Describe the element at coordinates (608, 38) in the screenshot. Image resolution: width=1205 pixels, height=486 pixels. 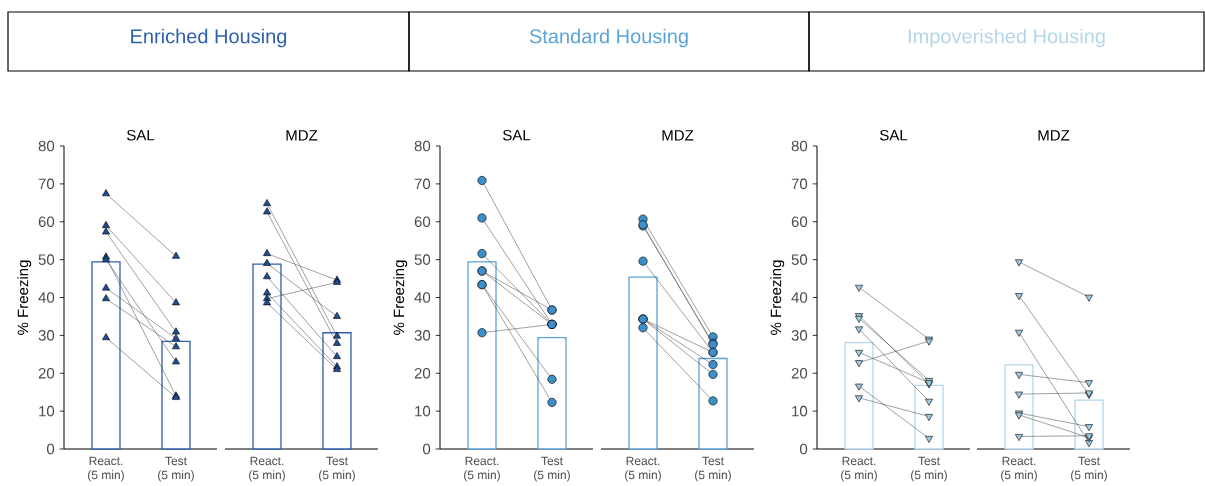
I see `chart-title: Standard Housing` at that location.